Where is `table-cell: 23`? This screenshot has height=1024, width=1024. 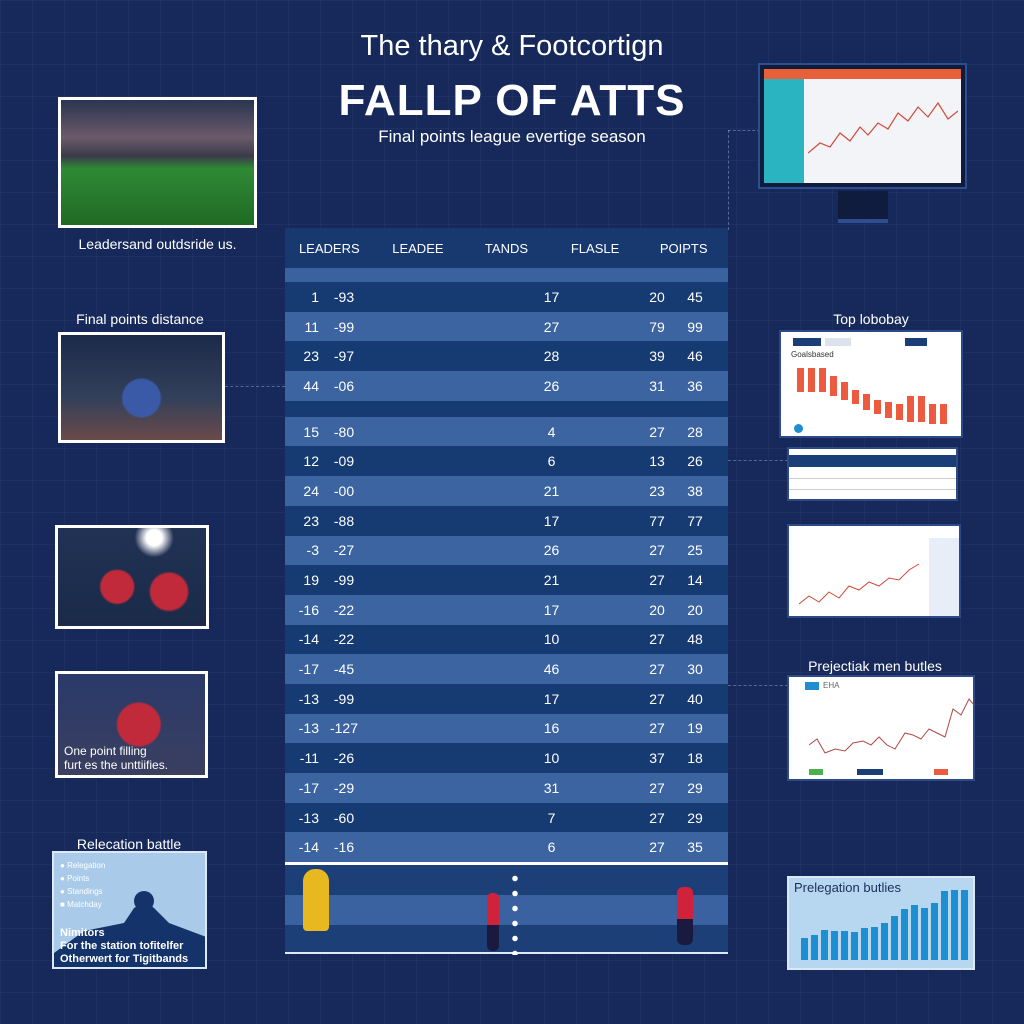 table-cell: 23 is located at coordinates (311, 520).